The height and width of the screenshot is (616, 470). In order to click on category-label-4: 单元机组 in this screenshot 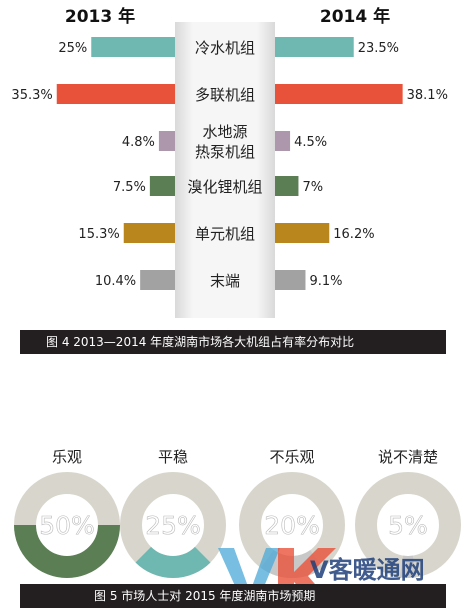, I will do `click(225, 234)`.